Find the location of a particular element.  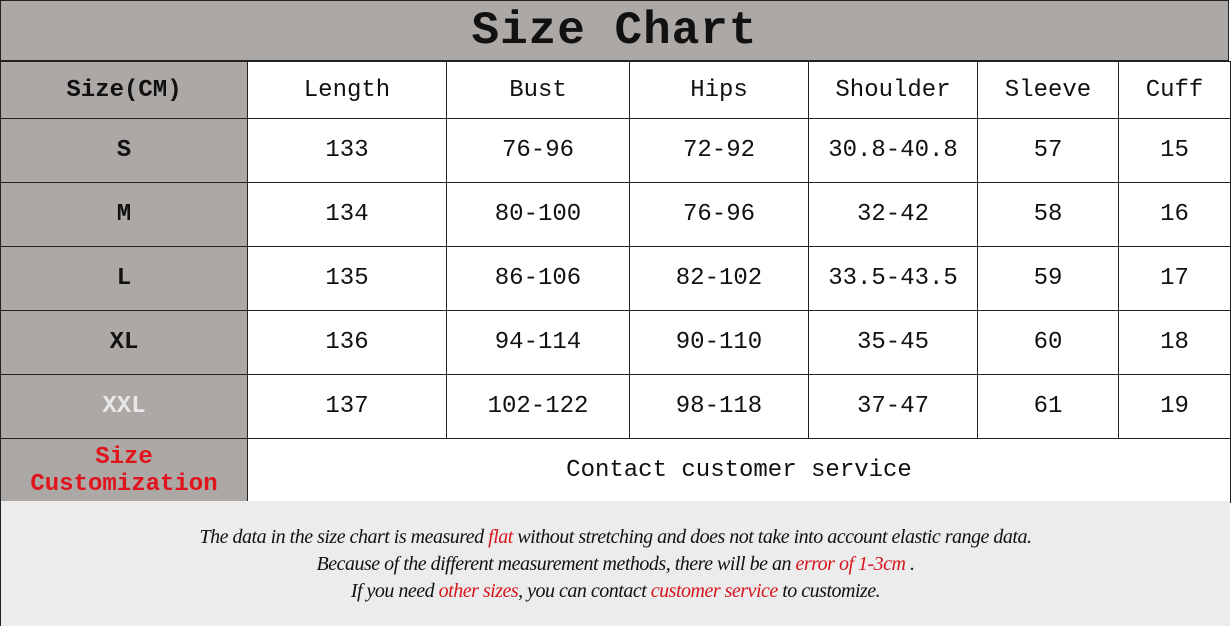

table-cell: 60 is located at coordinates (1048, 342).